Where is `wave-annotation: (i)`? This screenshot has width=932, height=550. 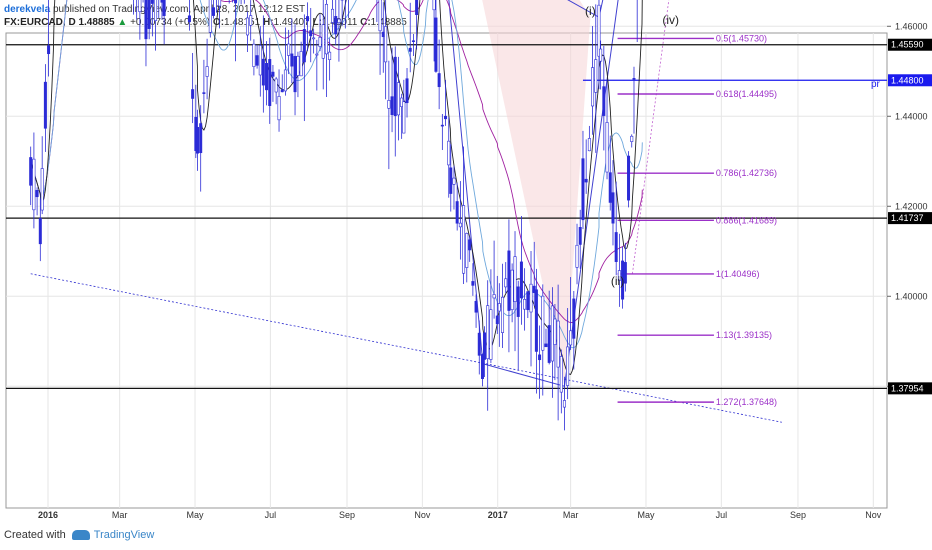 wave-annotation: (i) is located at coordinates (590, 11).